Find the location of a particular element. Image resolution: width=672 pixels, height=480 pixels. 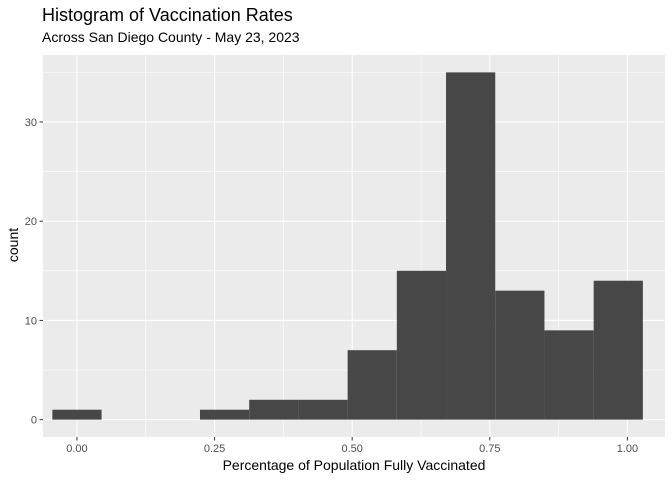

y-tick-label: 20 is located at coordinates (31, 222).